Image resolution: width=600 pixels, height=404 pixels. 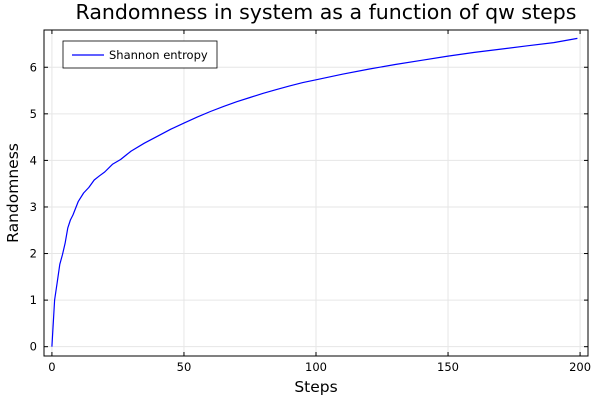 I want to click on y-tick-label: 5, so click(x=33, y=114).